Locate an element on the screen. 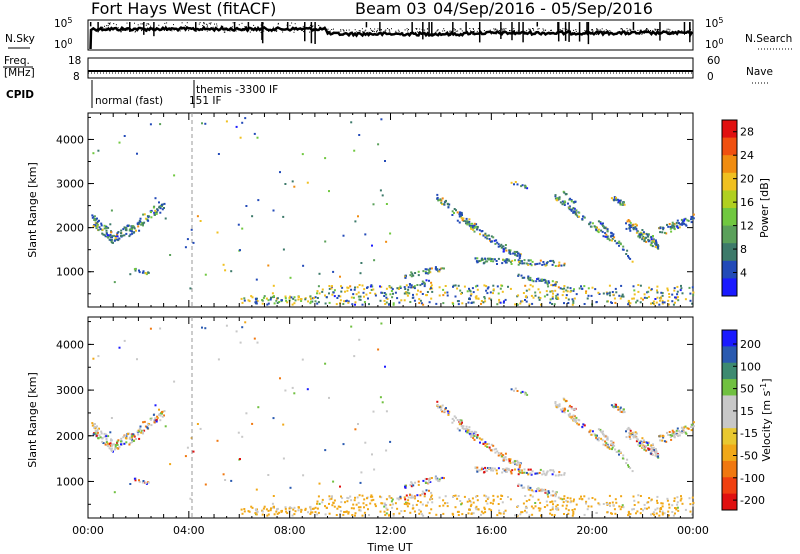 The width and height of the screenshot is (800, 554). xtick-label: 00:00 is located at coordinates (88, 530).